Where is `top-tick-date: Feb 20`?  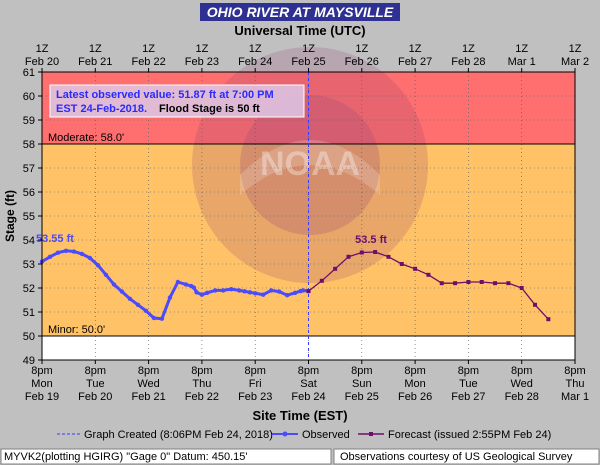
top-tick-date: Feb 20 is located at coordinates (42, 62).